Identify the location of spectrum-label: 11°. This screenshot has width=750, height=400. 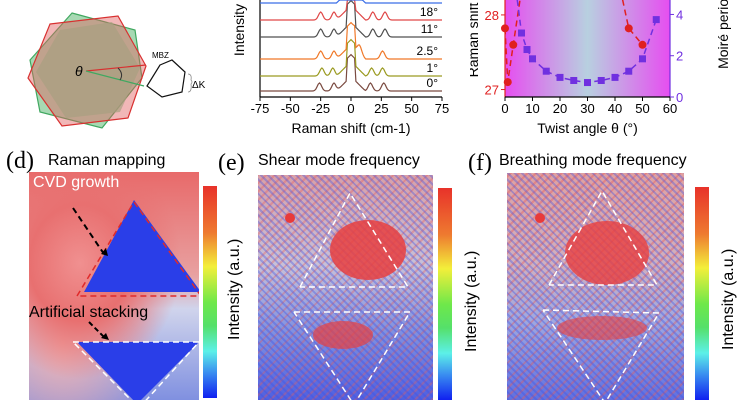
(429, 29).